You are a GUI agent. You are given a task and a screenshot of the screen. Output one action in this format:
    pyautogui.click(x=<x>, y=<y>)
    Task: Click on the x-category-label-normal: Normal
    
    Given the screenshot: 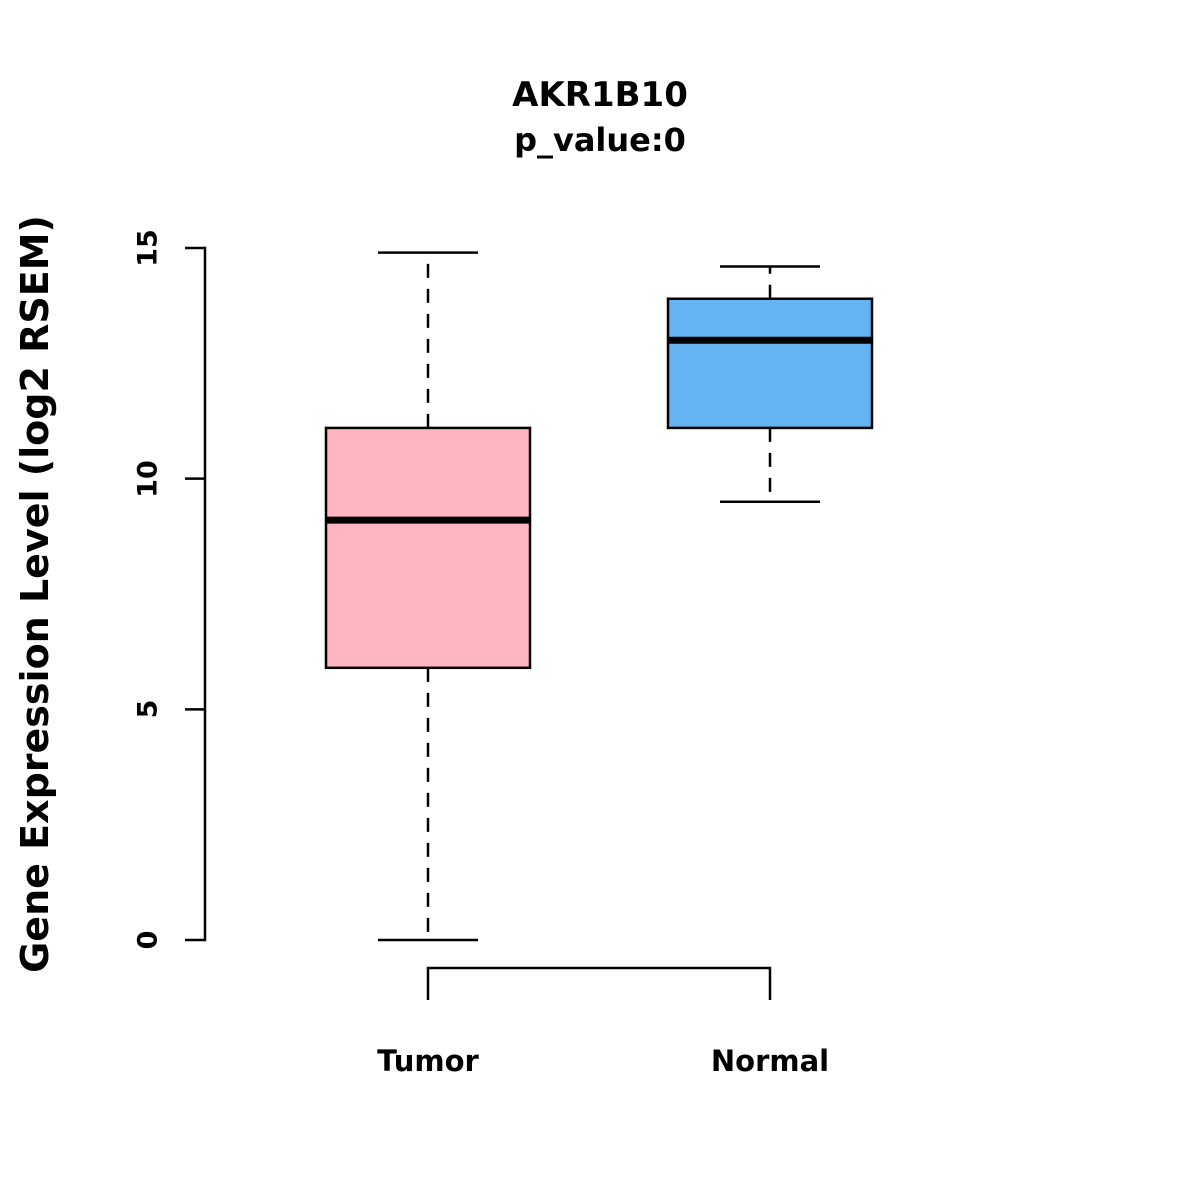 What is the action you would take?
    pyautogui.click(x=770, y=1061)
    